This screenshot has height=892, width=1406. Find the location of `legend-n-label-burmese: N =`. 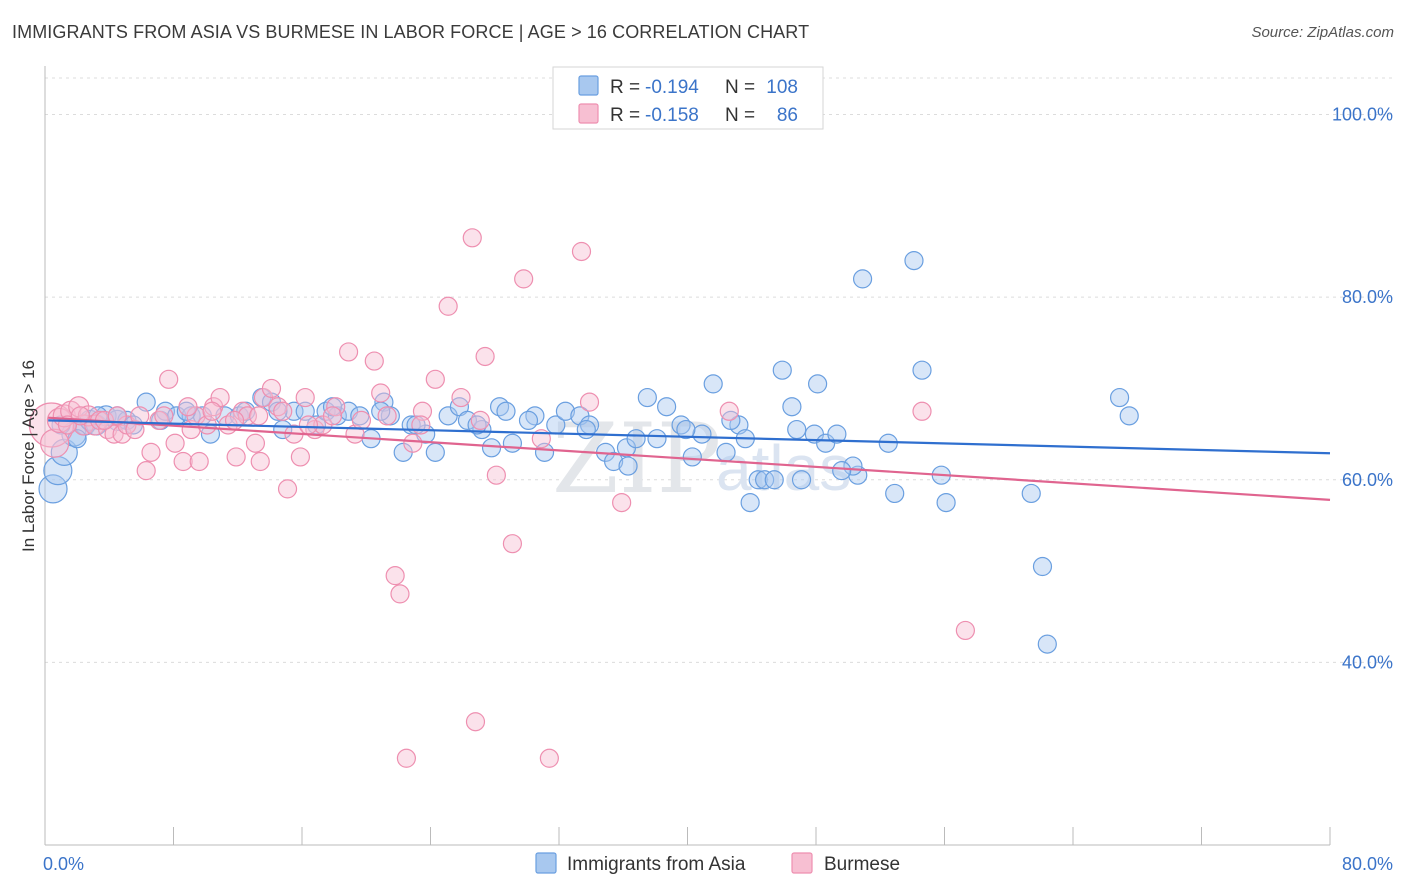

legend-n-label-burmese: N = is located at coordinates (740, 115).